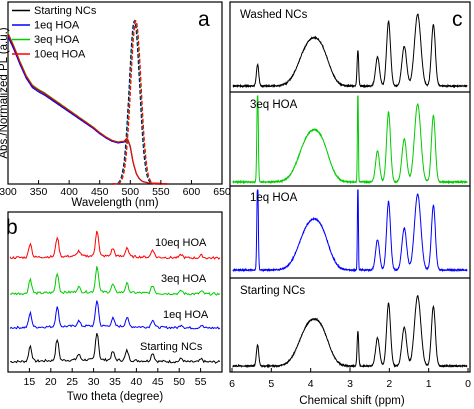 The image size is (474, 409). Describe the element at coordinates (184, 279) in the screenshot. I see `xrd-trace-label: 3eq HOA` at that location.